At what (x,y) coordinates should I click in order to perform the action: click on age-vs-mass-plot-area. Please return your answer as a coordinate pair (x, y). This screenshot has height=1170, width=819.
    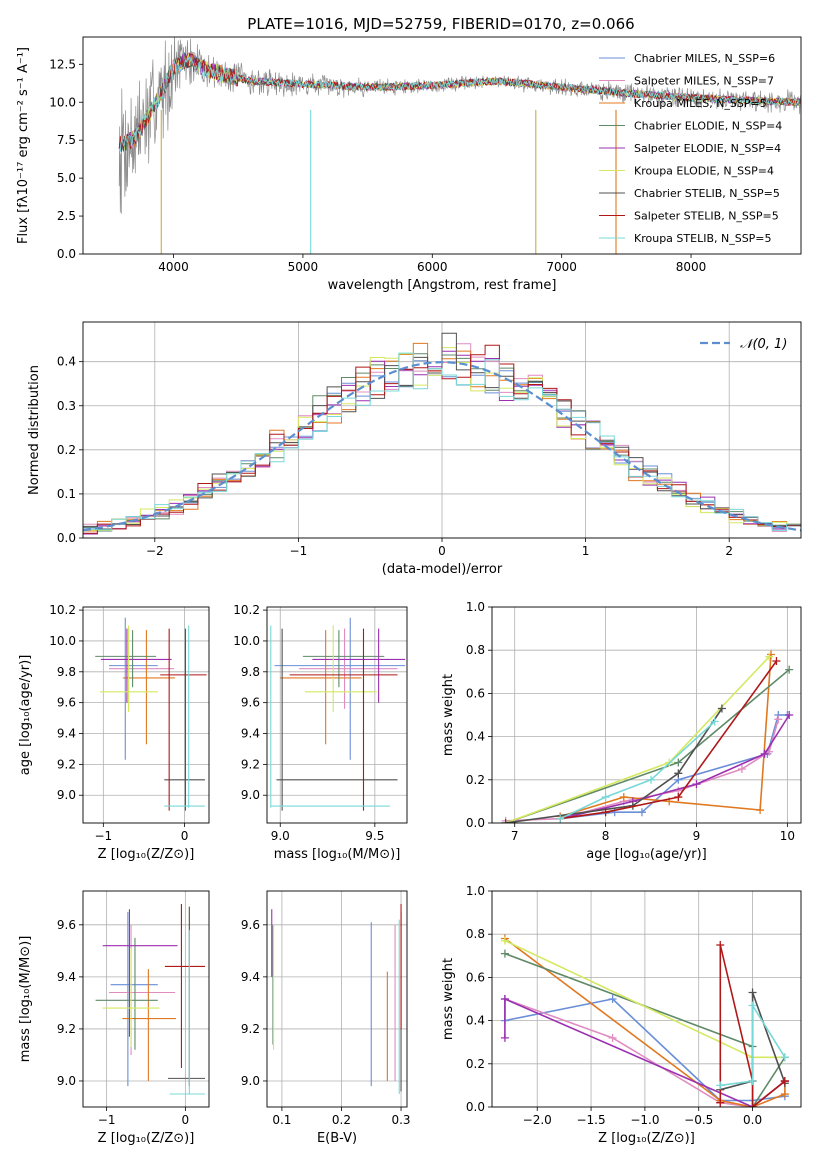
    Looking at the image, I should click on (337, 715).